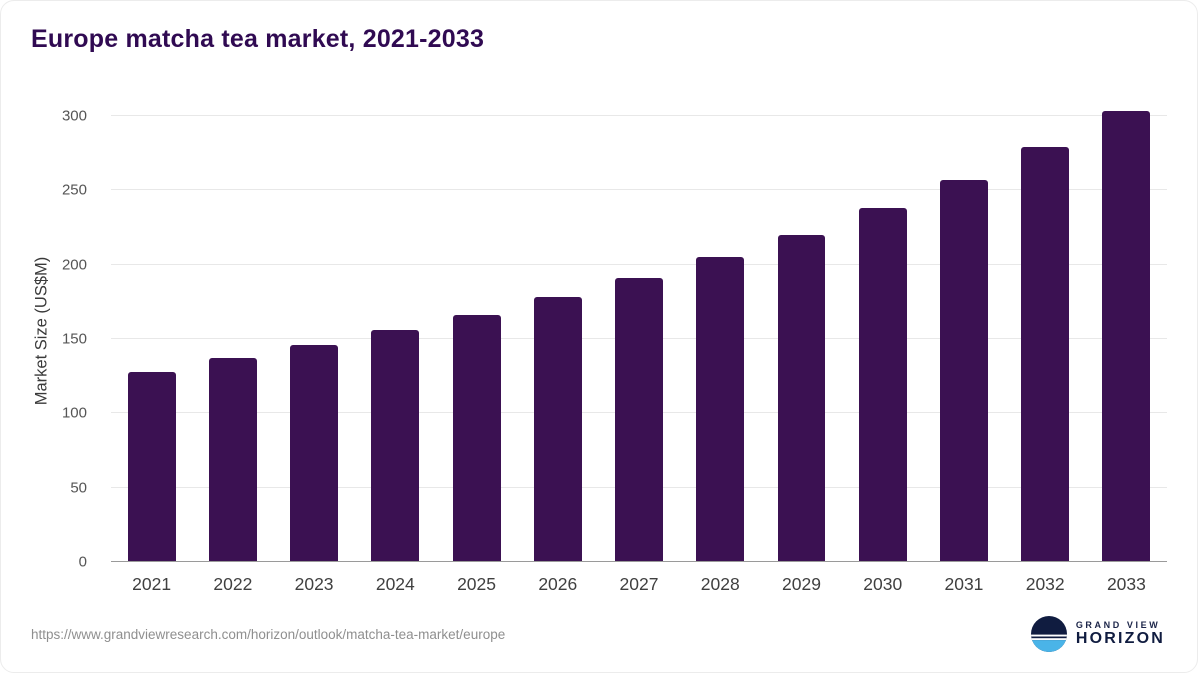 This screenshot has width=1200, height=675. I want to click on x-tick-label-2022: 2022, so click(233, 584).